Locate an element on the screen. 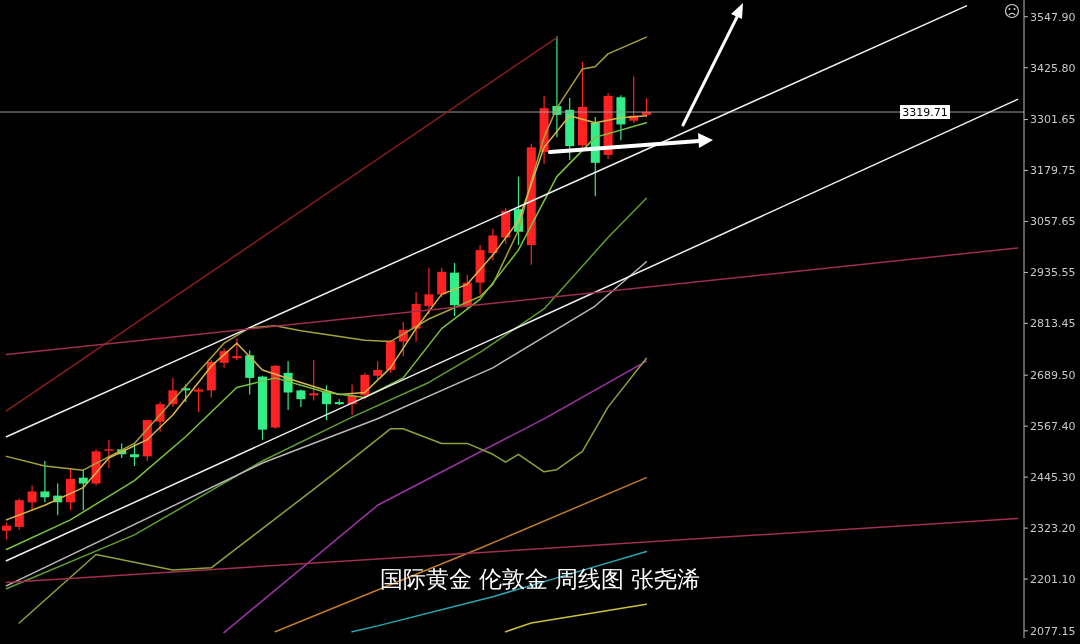 The width and height of the screenshot is (1080, 644). ref-line-label: 3319.71 is located at coordinates (925, 112).